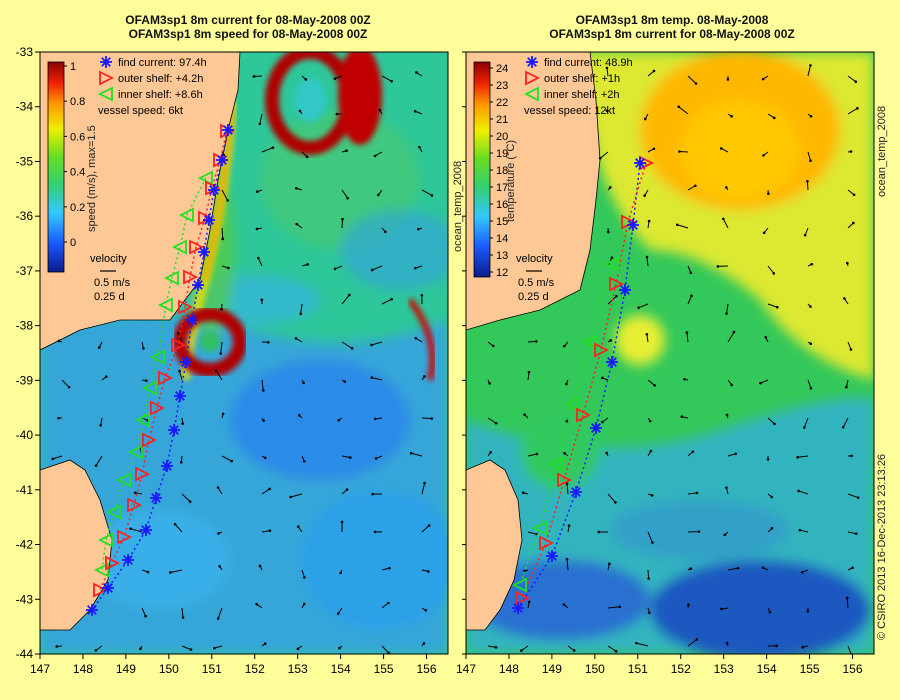 Image resolution: width=900 pixels, height=700 pixels. What do you see at coordinates (40, 669) in the screenshot?
I see `left-x-tick-label: 147` at bounding box center [40, 669].